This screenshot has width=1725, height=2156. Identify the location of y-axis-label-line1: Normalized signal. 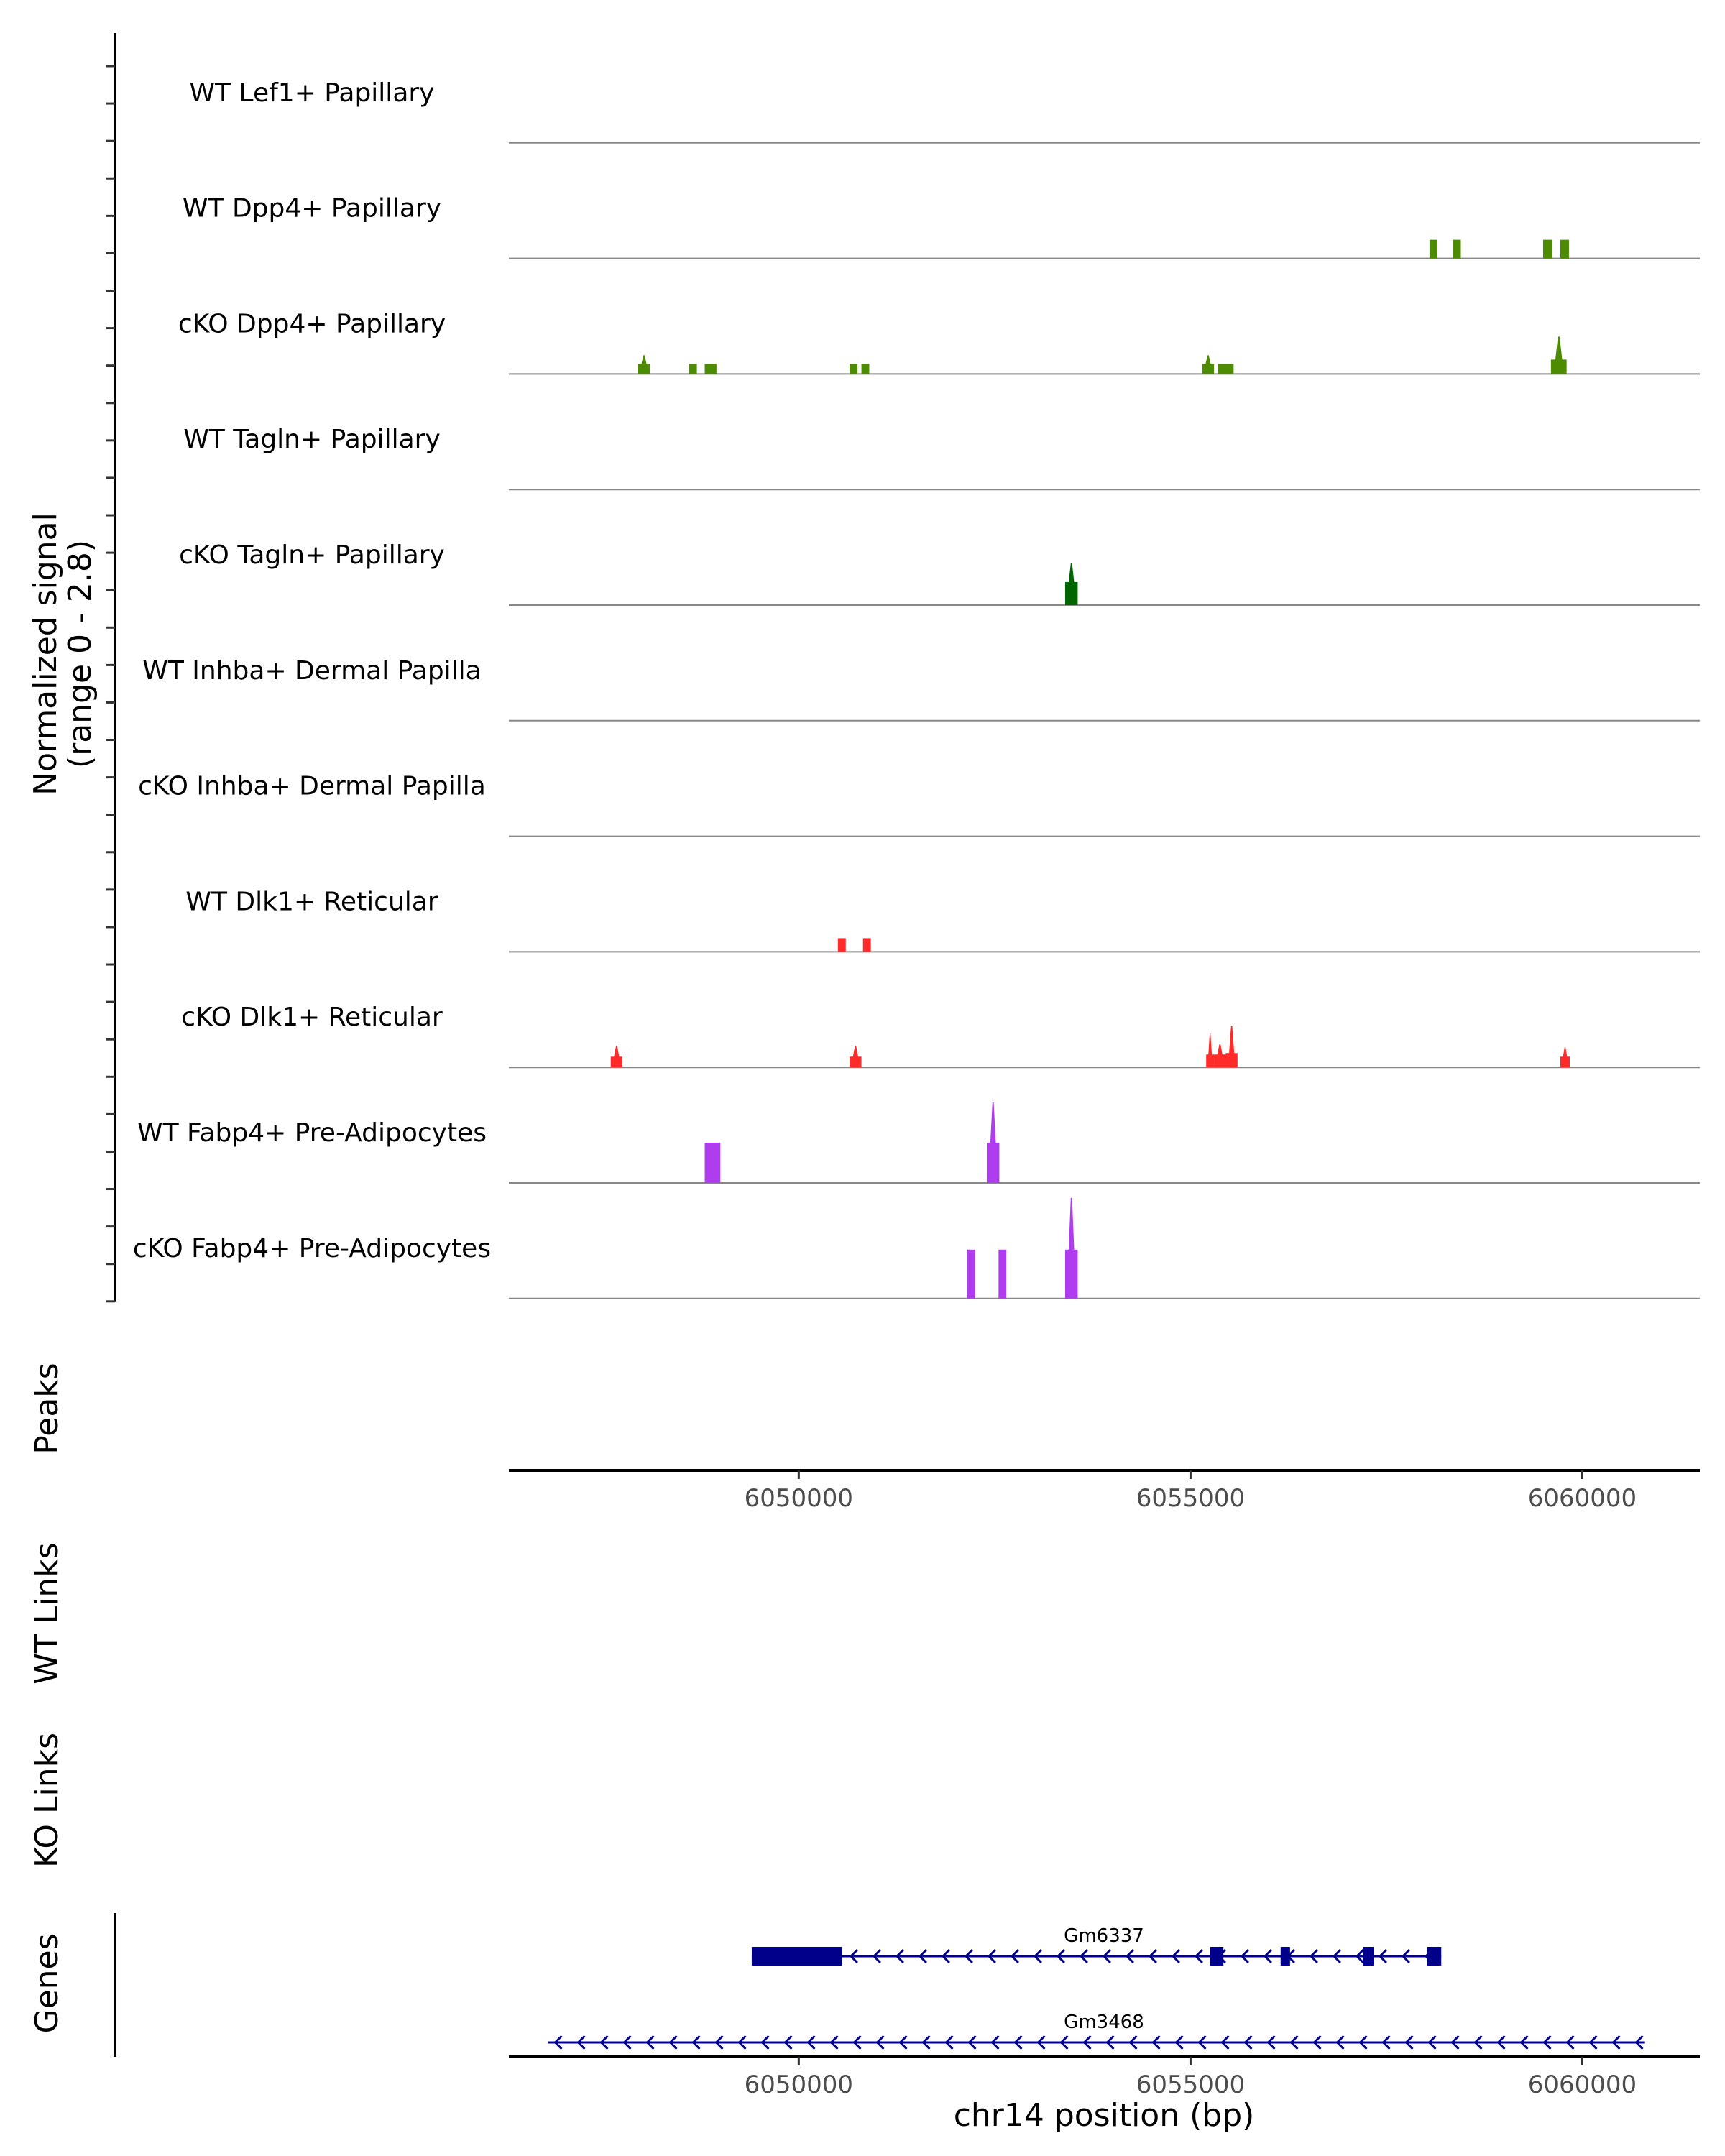
(45, 654).